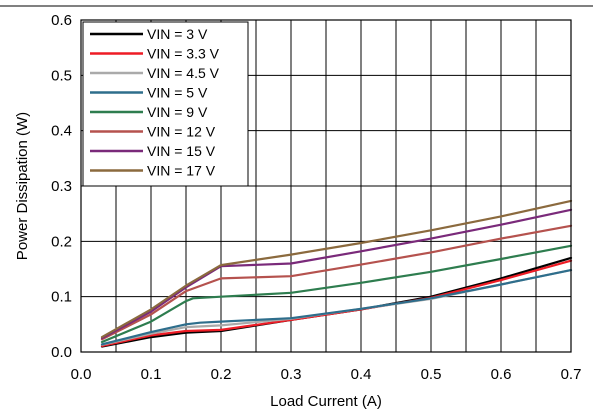 The height and width of the screenshot is (416, 593). Describe the element at coordinates (291, 374) in the screenshot. I see `x-tick-label: 0.3` at that location.